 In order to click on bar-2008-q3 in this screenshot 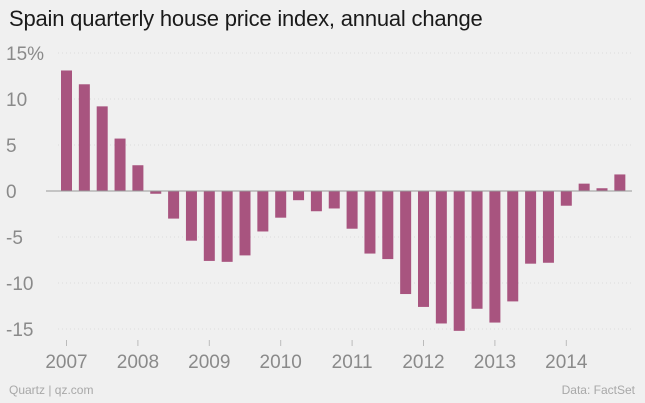, I will do `click(174, 205)`.